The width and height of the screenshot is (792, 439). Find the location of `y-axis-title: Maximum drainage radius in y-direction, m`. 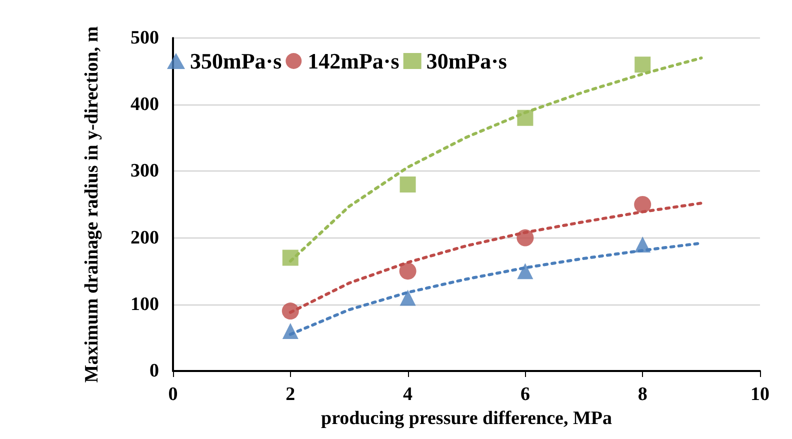

y-axis-title: Maximum drainage radius in y-direction, m is located at coordinates (92, 204).